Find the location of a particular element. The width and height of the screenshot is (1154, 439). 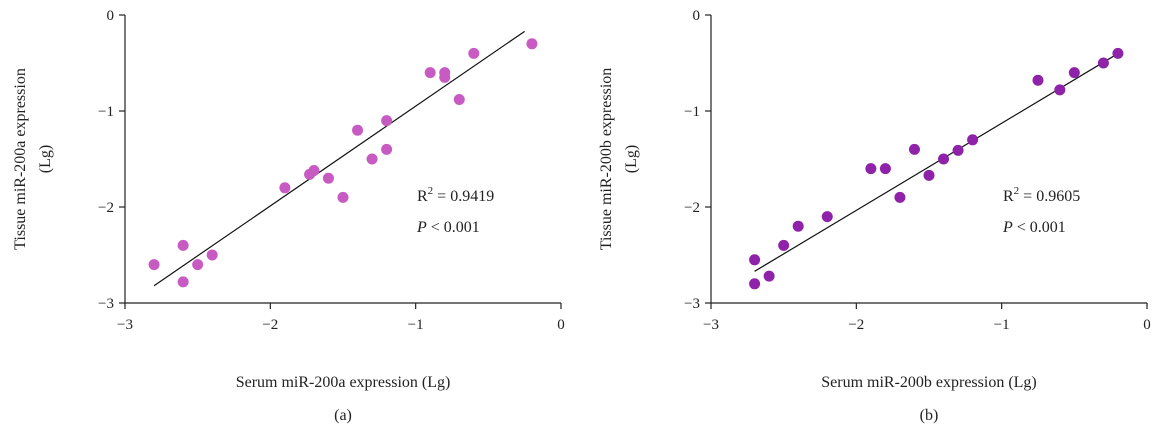

x-axis-title: Serum miR-200b expression (Lg) is located at coordinates (929, 382).